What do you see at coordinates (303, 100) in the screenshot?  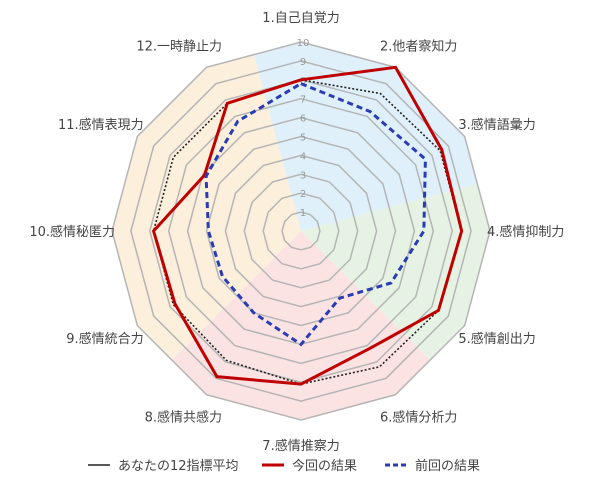 I see `tick-label: 7` at bounding box center [303, 100].